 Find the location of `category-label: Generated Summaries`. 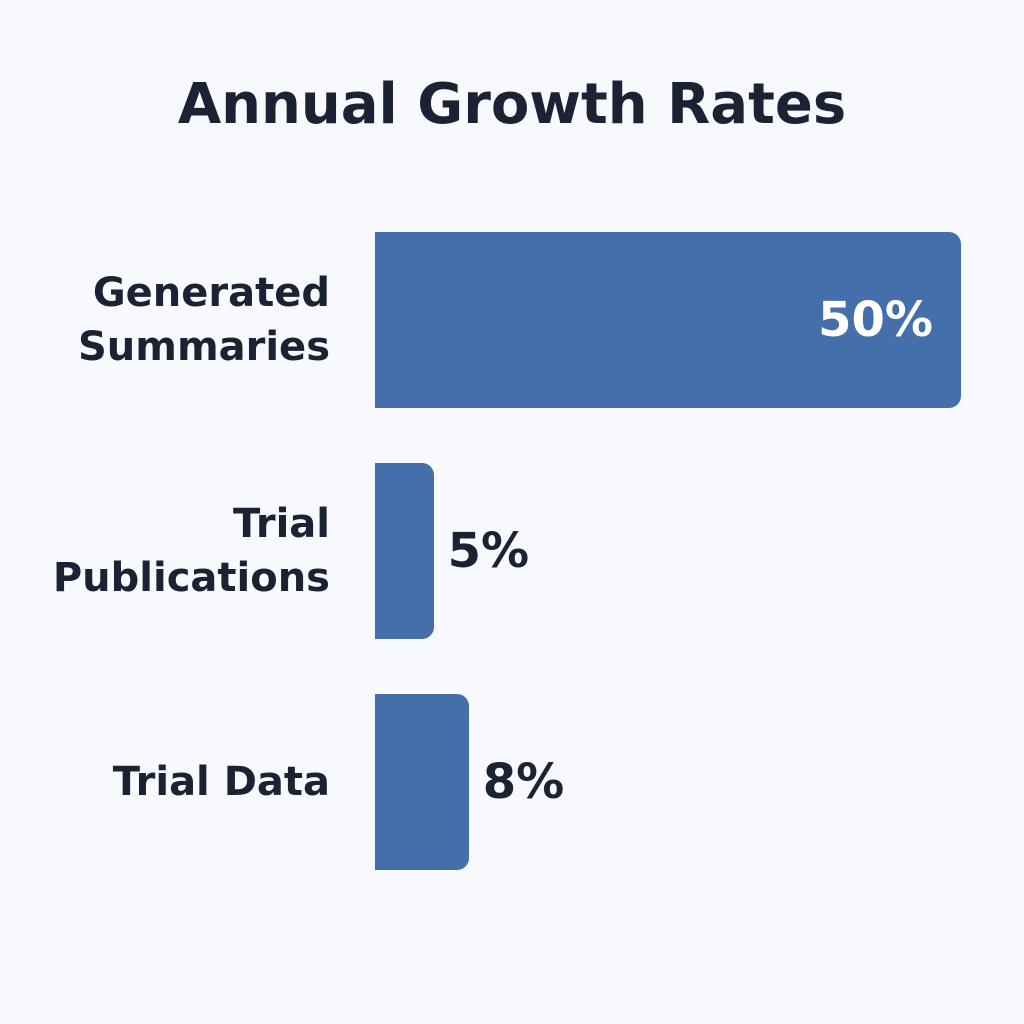

category-label: Generated Summaries is located at coordinates (203, 320).